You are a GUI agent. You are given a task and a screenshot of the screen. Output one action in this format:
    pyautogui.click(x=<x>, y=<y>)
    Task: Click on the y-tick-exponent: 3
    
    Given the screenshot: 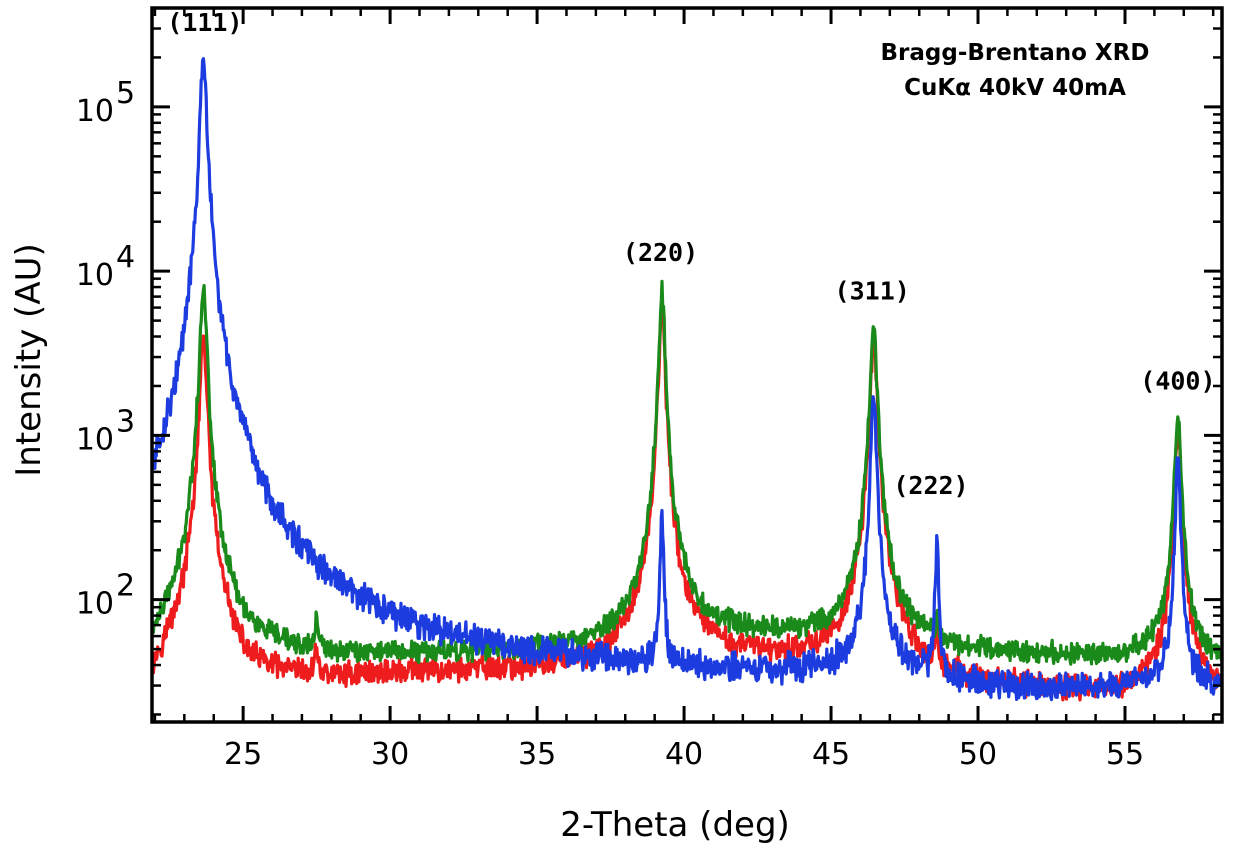 What is the action you would take?
    pyautogui.click(x=125, y=421)
    